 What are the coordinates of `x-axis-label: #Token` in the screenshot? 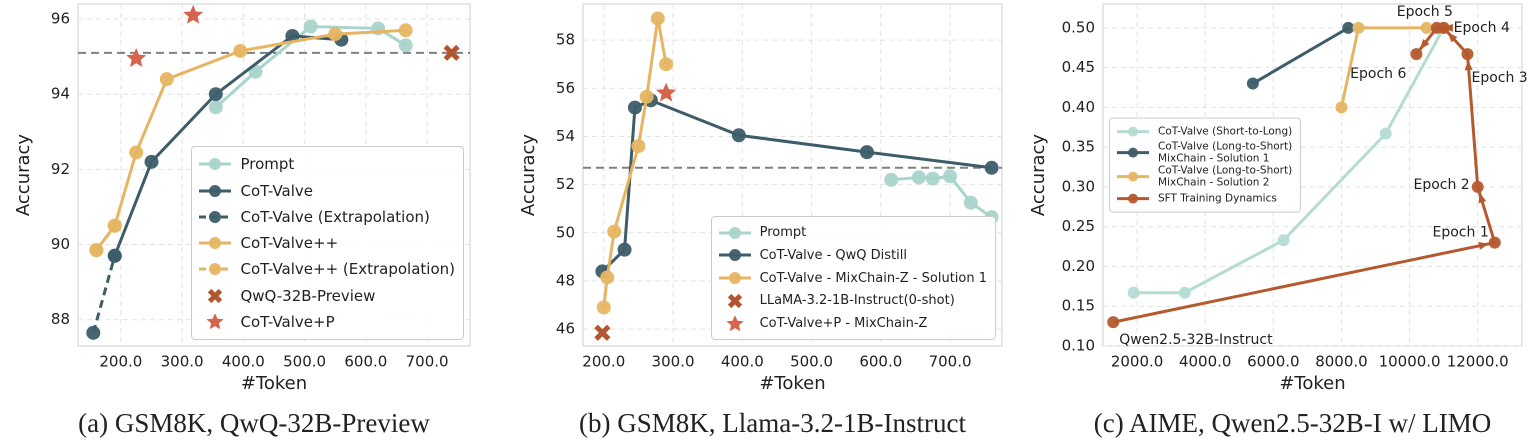 It's located at (792, 383).